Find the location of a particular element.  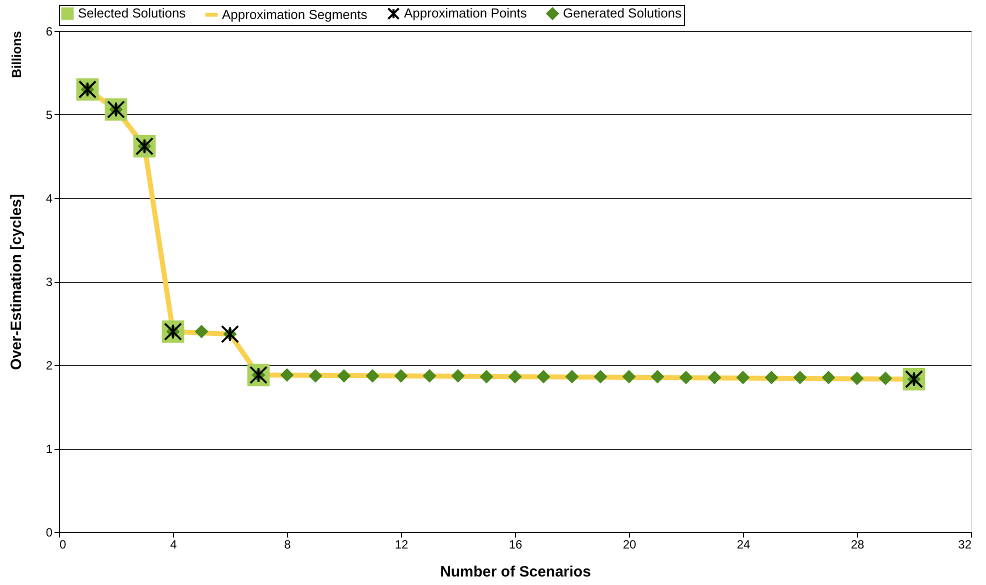

x-tick-label: 8 is located at coordinates (288, 545).